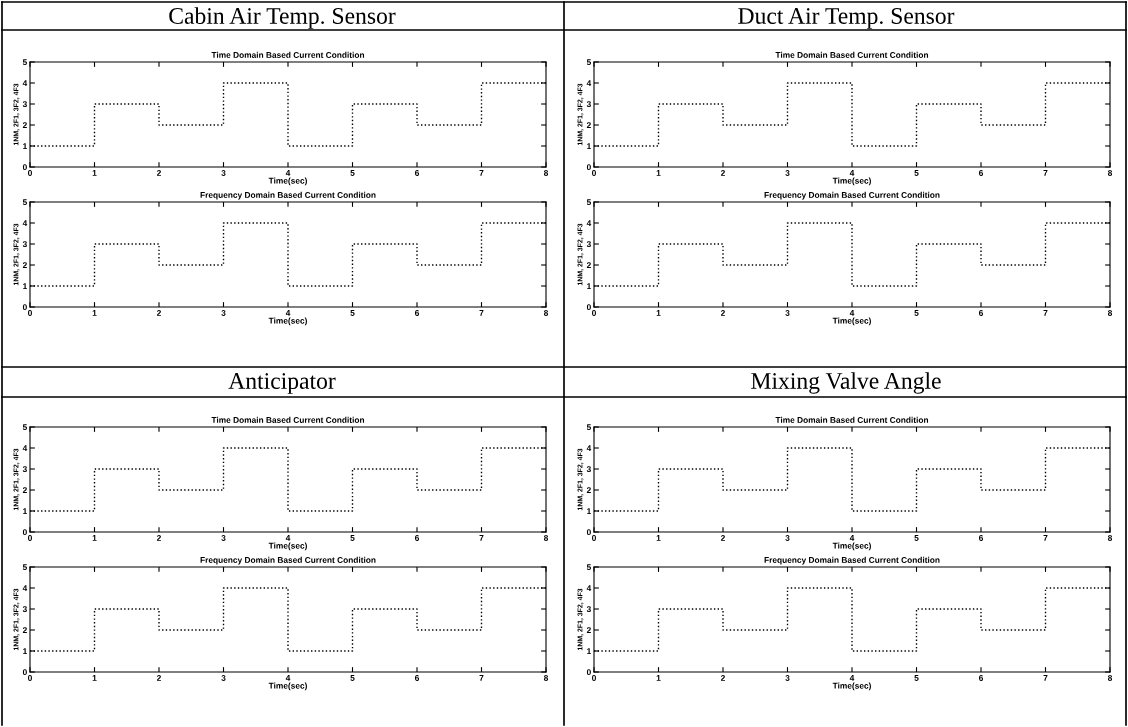 The image size is (1128, 727). I want to click on text: Mixing Valve Angle, so click(846, 383).